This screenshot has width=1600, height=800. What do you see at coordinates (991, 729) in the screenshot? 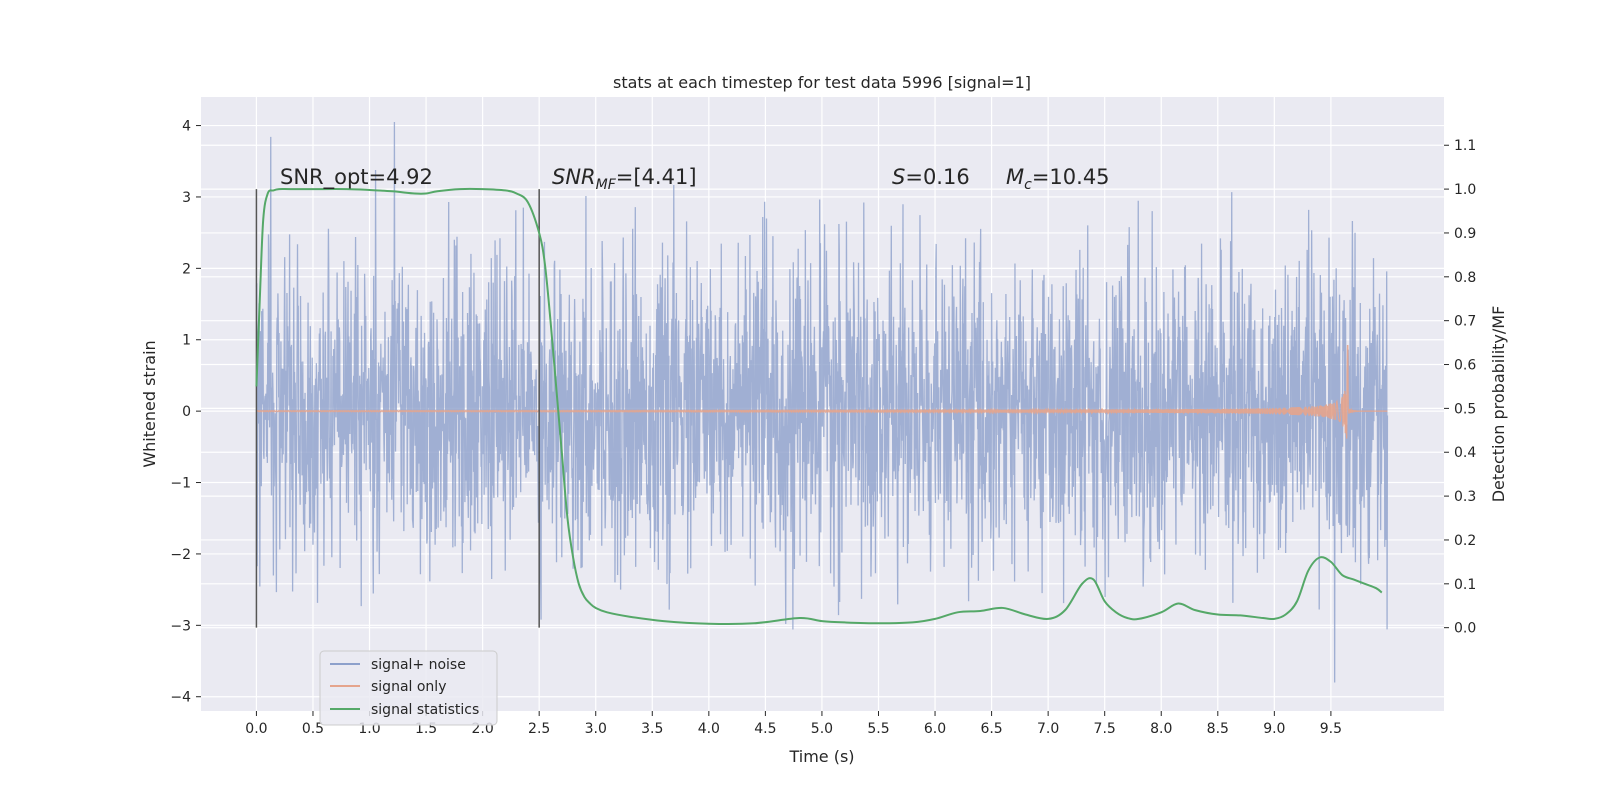
I see `x-tick-label: 6.5` at bounding box center [991, 729].